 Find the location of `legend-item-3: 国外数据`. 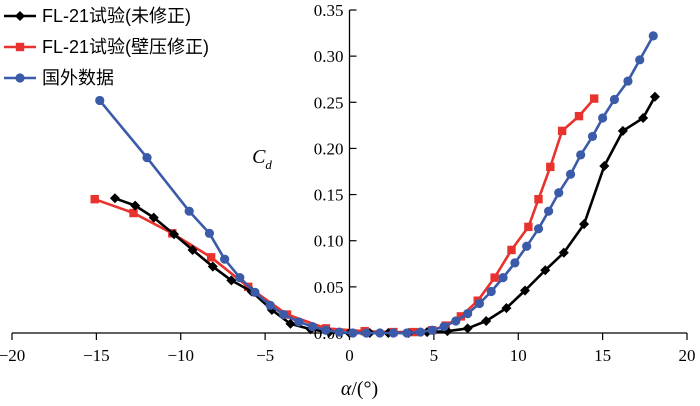

legend-item-3: 国外数据 is located at coordinates (59, 78).